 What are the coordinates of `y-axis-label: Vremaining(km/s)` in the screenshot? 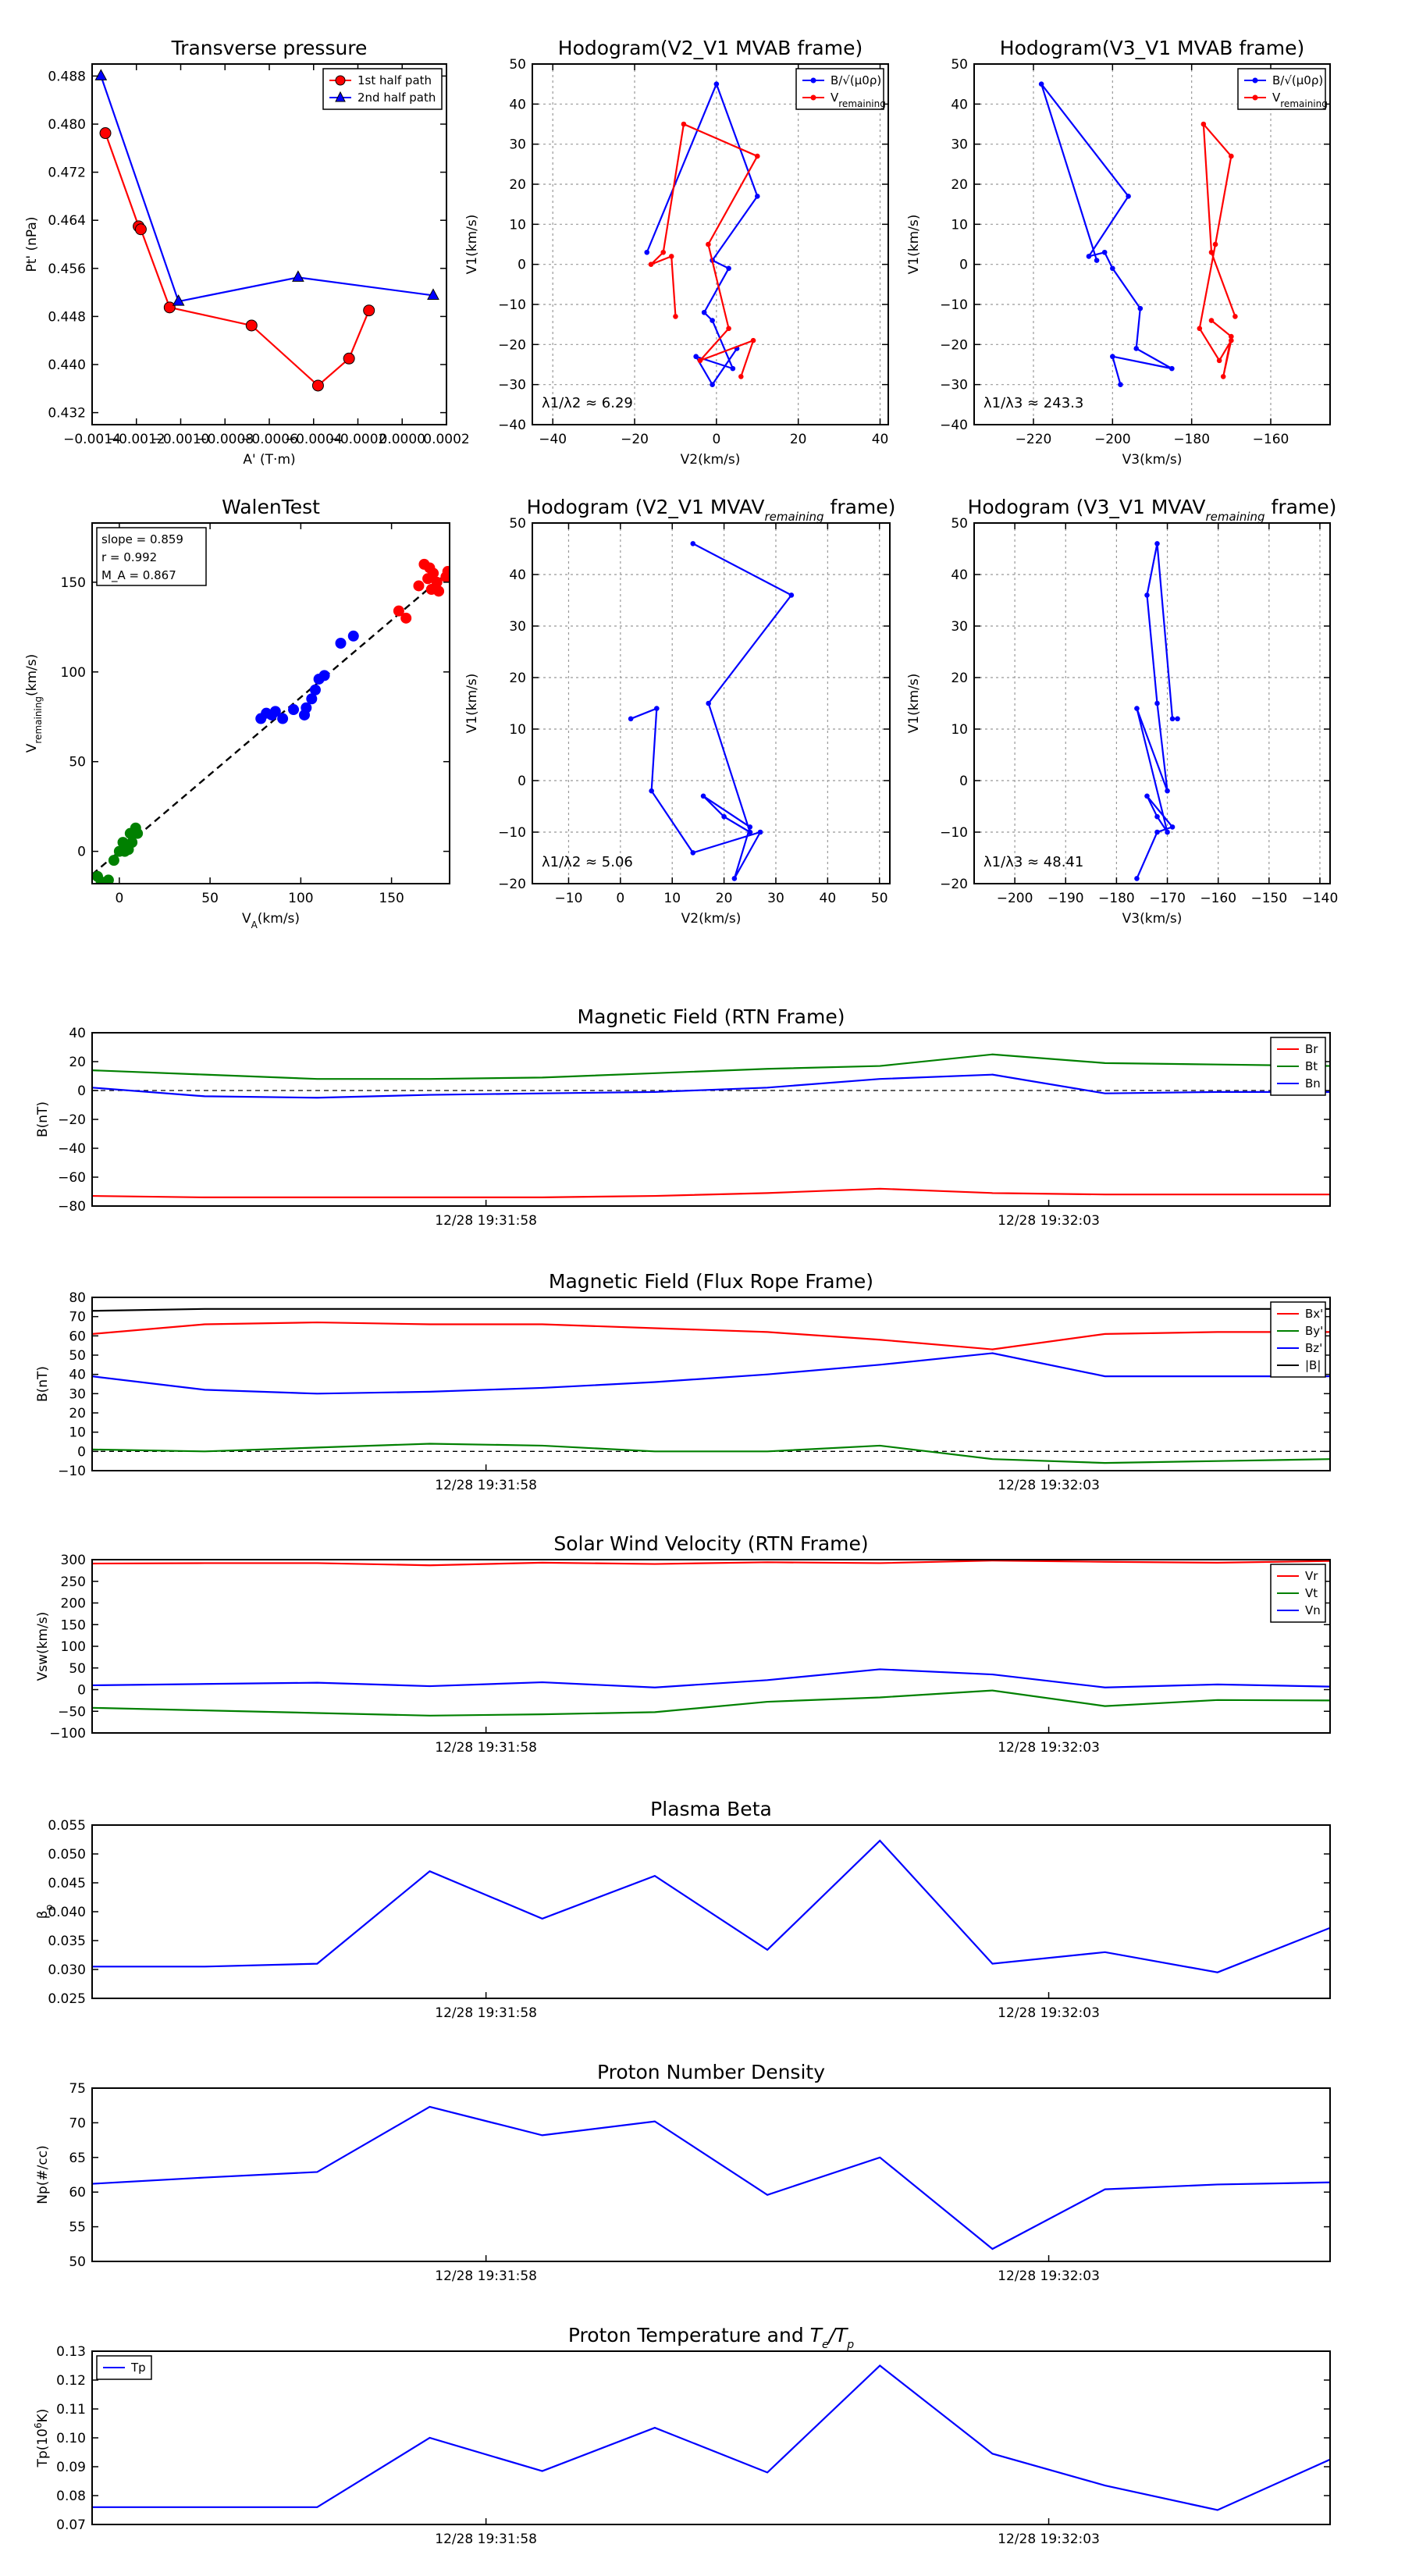 It's located at (34, 703).